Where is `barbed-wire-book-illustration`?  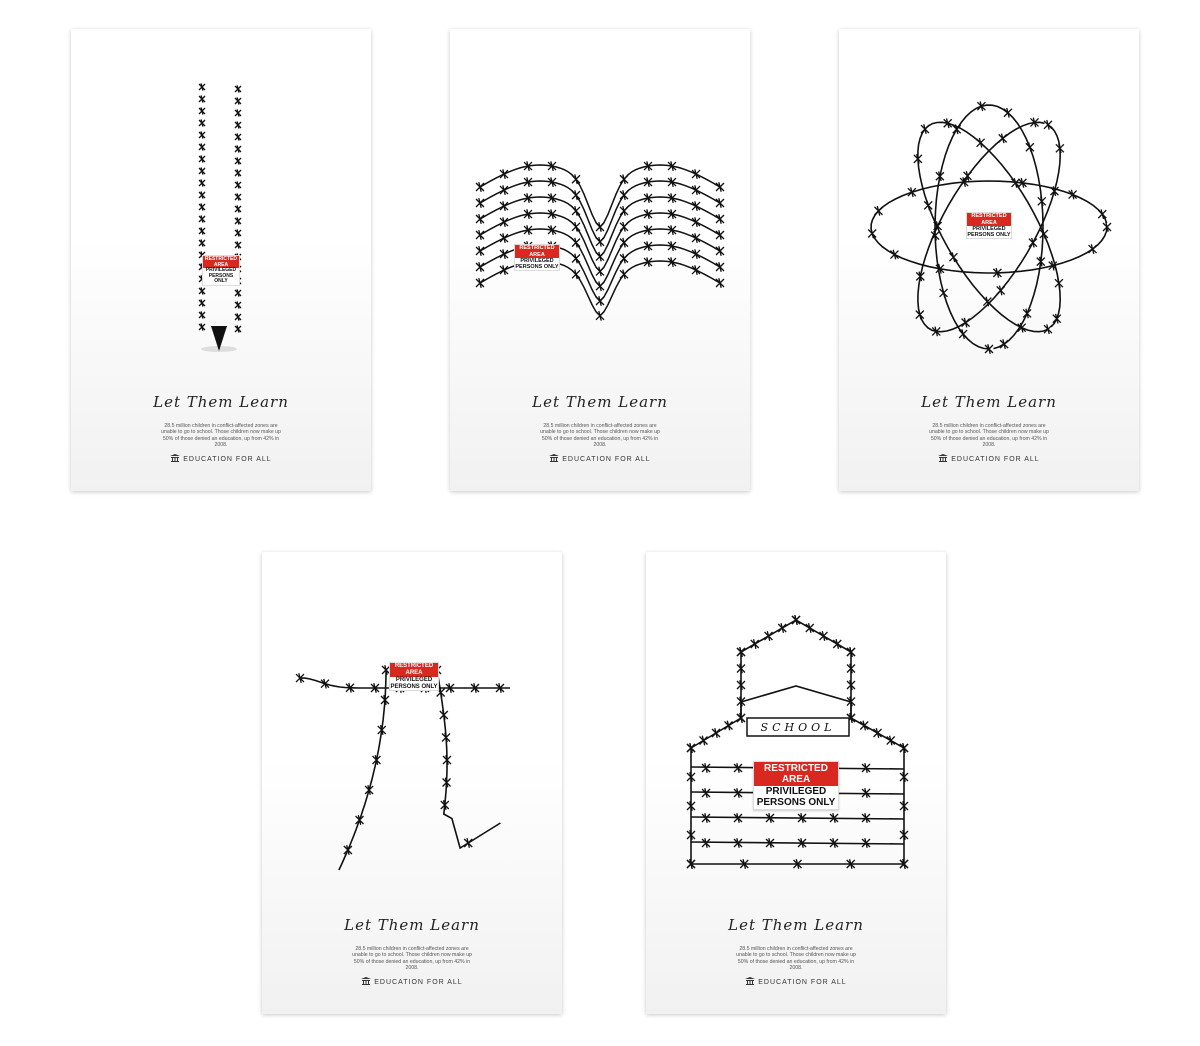
barbed-wire-book-illustration is located at coordinates (600, 241).